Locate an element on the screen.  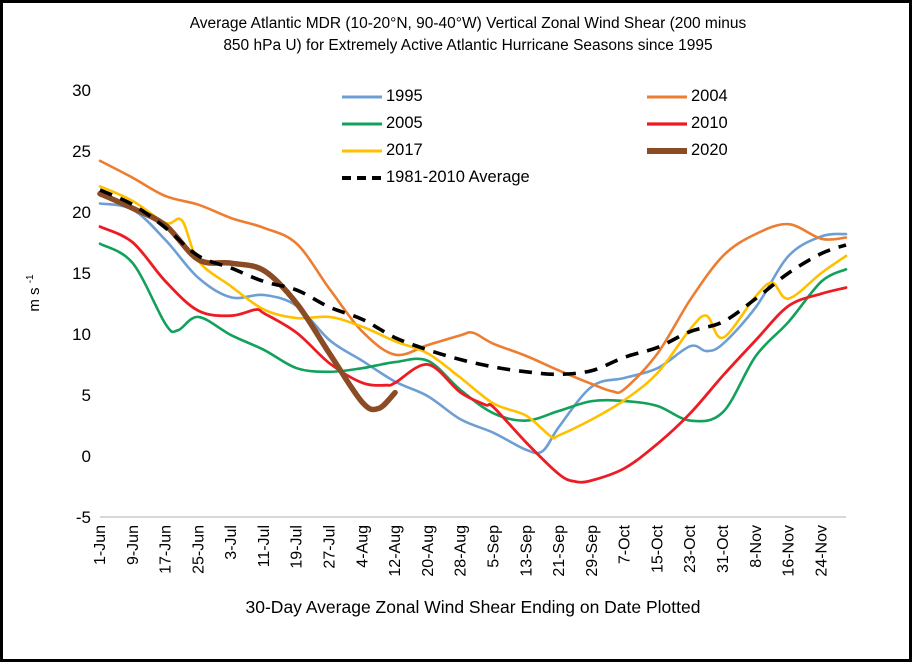
y-tick-label: 0 is located at coordinates (86, 456).